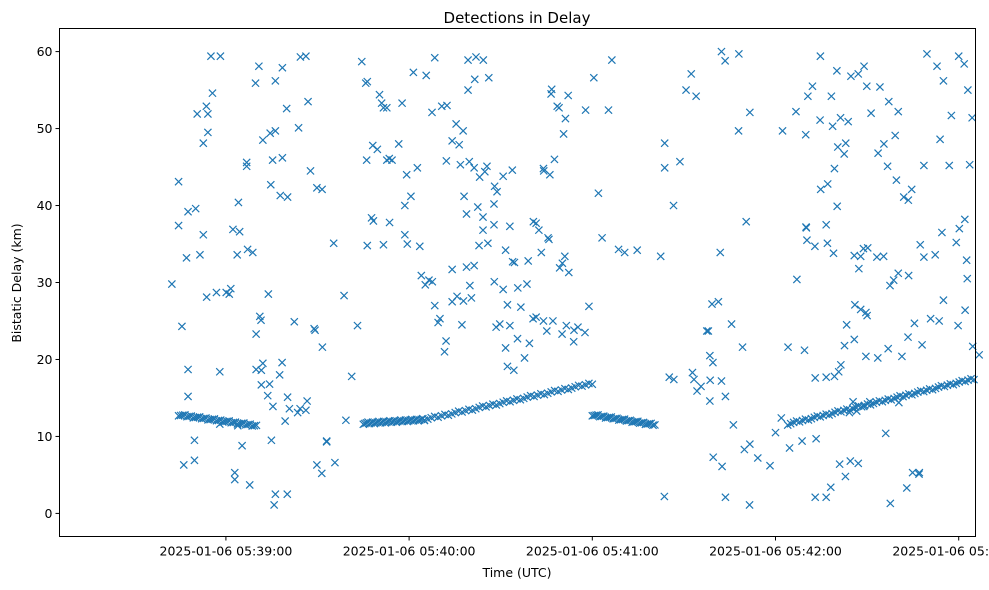 Image resolution: width=989 pixels, height=590 pixels. I want to click on y-tick-label: 50, so click(45, 128).